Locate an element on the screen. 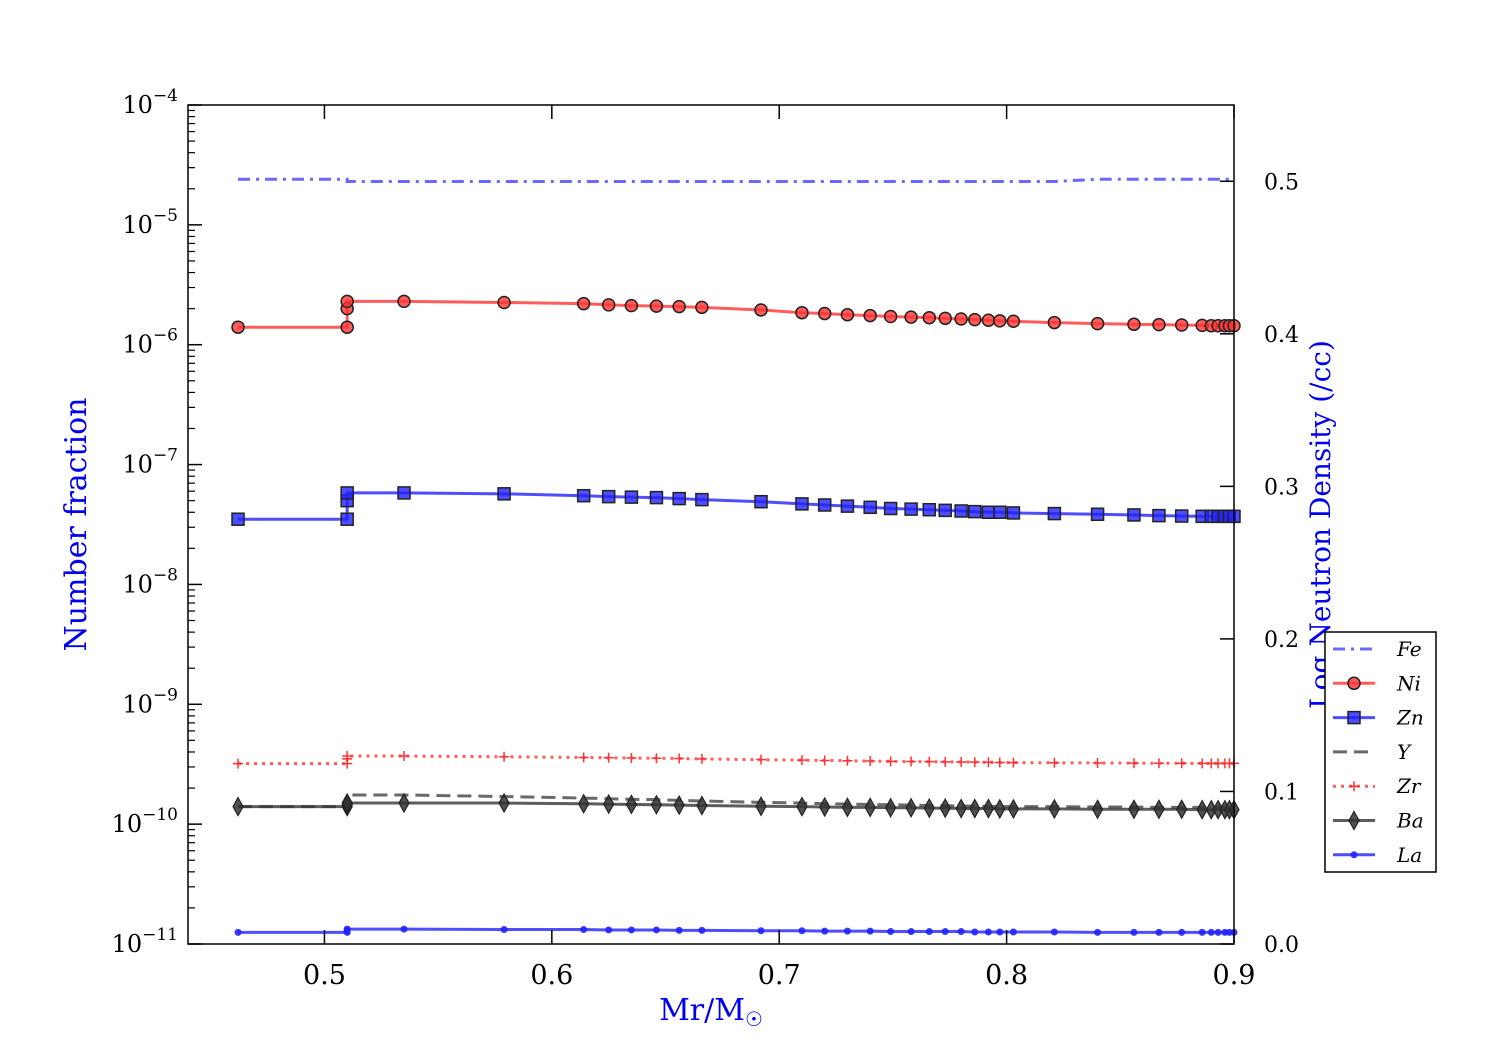 The image size is (1500, 1050). legend-item: Y is located at coordinates (1372, 752).